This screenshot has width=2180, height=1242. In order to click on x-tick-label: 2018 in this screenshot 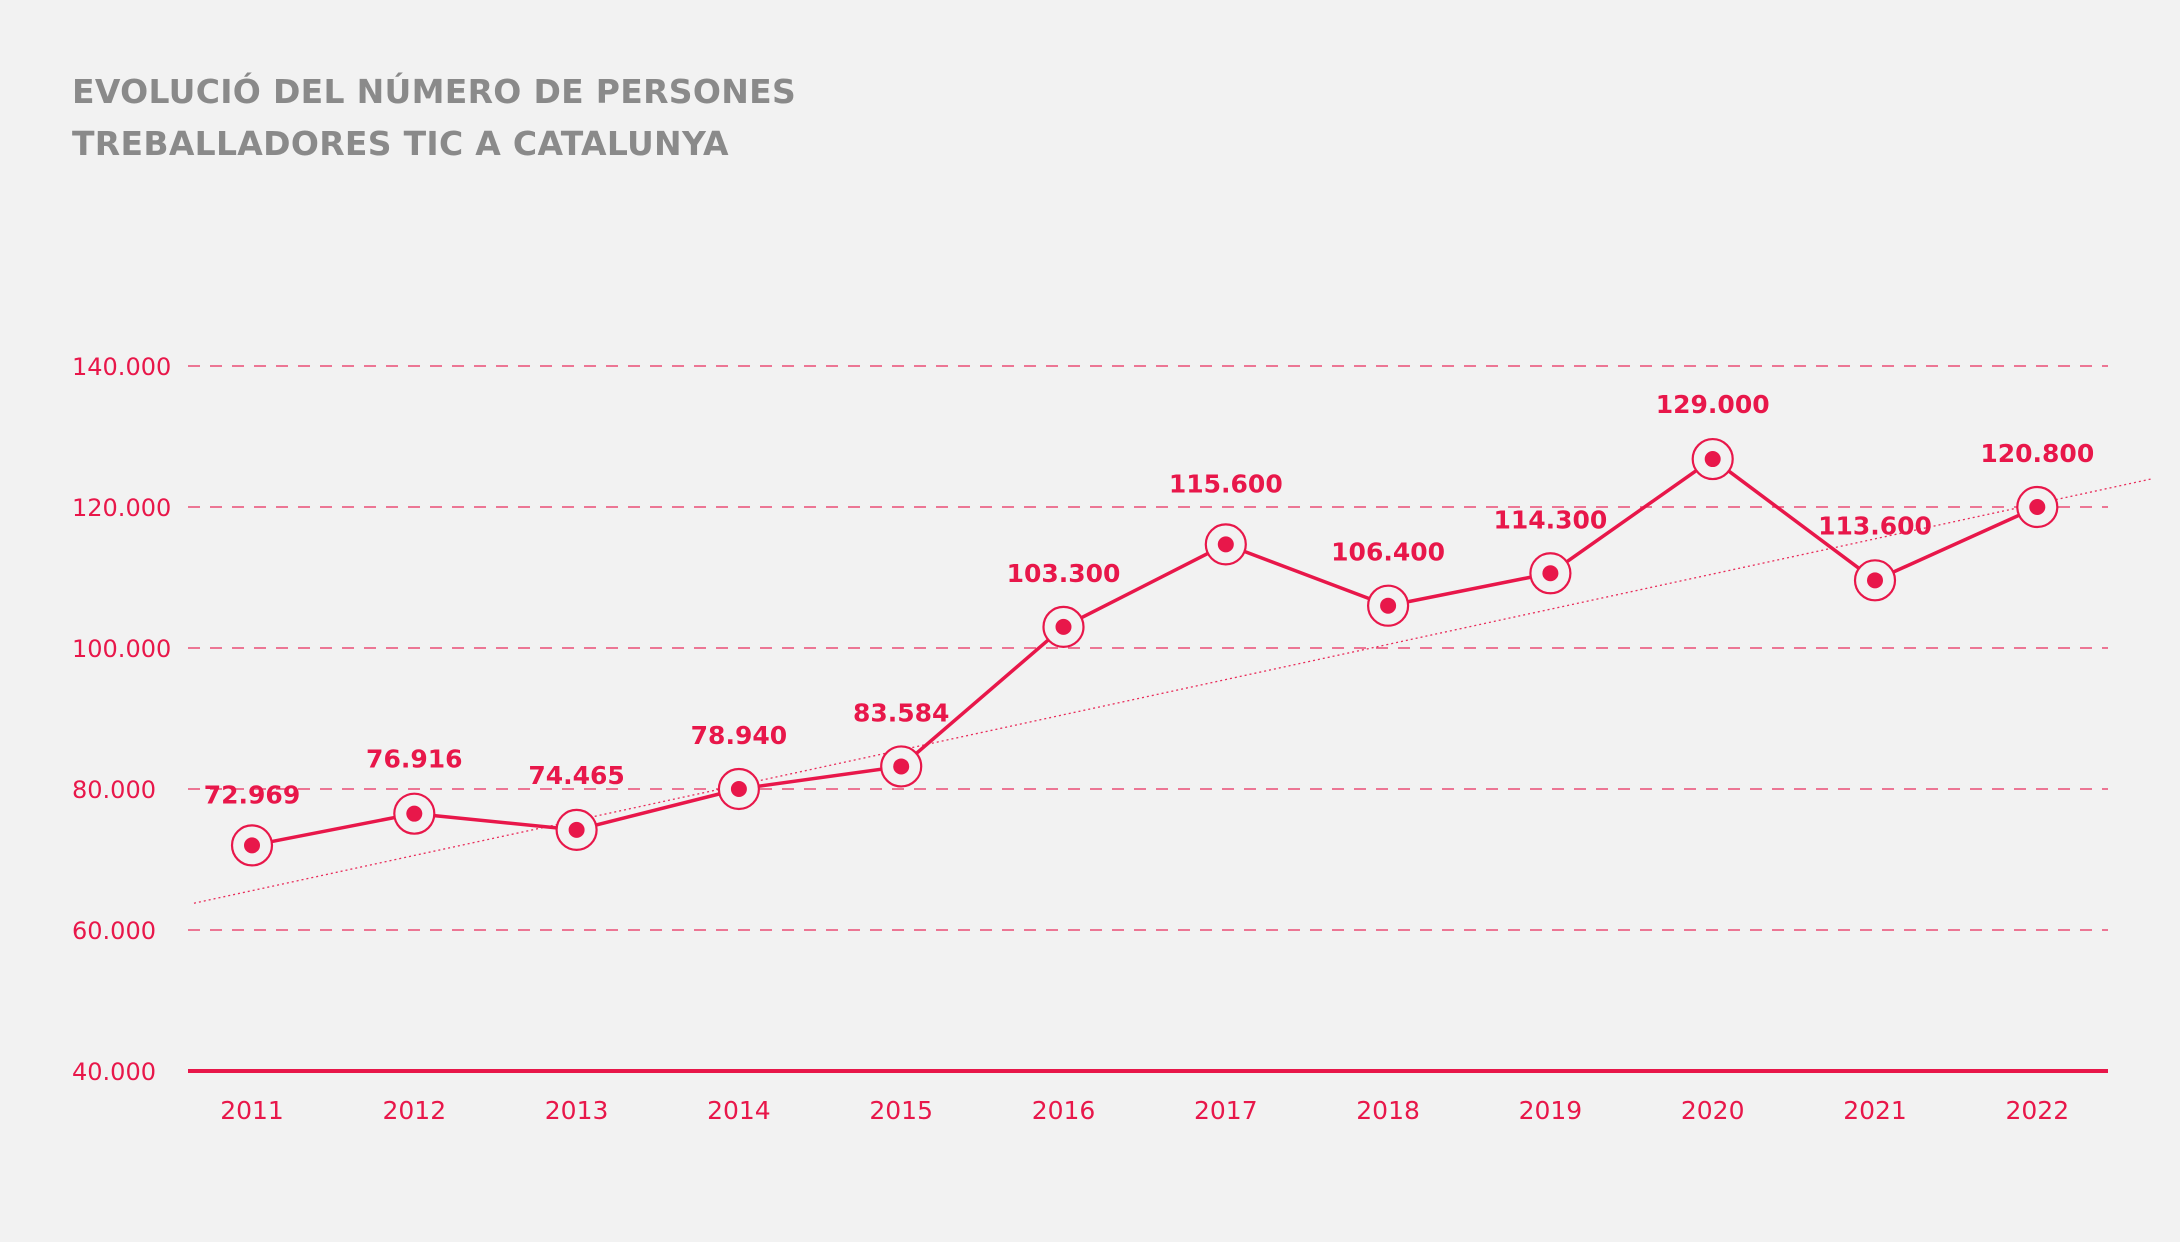, I will do `click(1388, 1110)`.